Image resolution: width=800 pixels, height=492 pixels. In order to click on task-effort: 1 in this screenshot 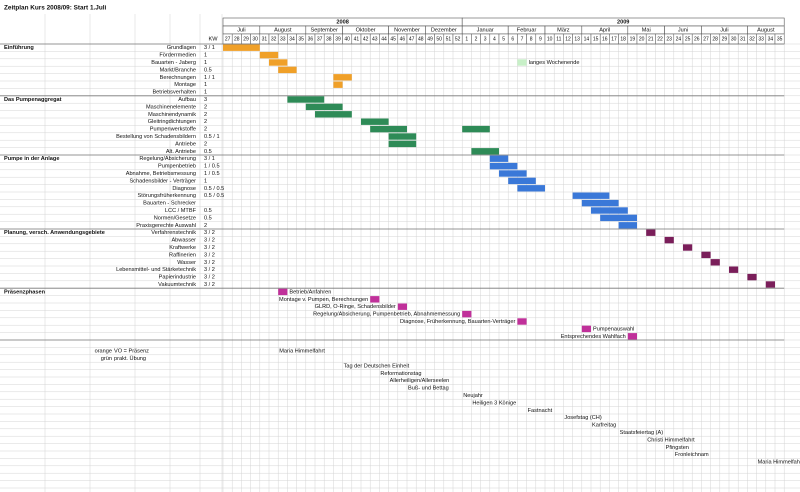, I will do `click(205, 63)`.